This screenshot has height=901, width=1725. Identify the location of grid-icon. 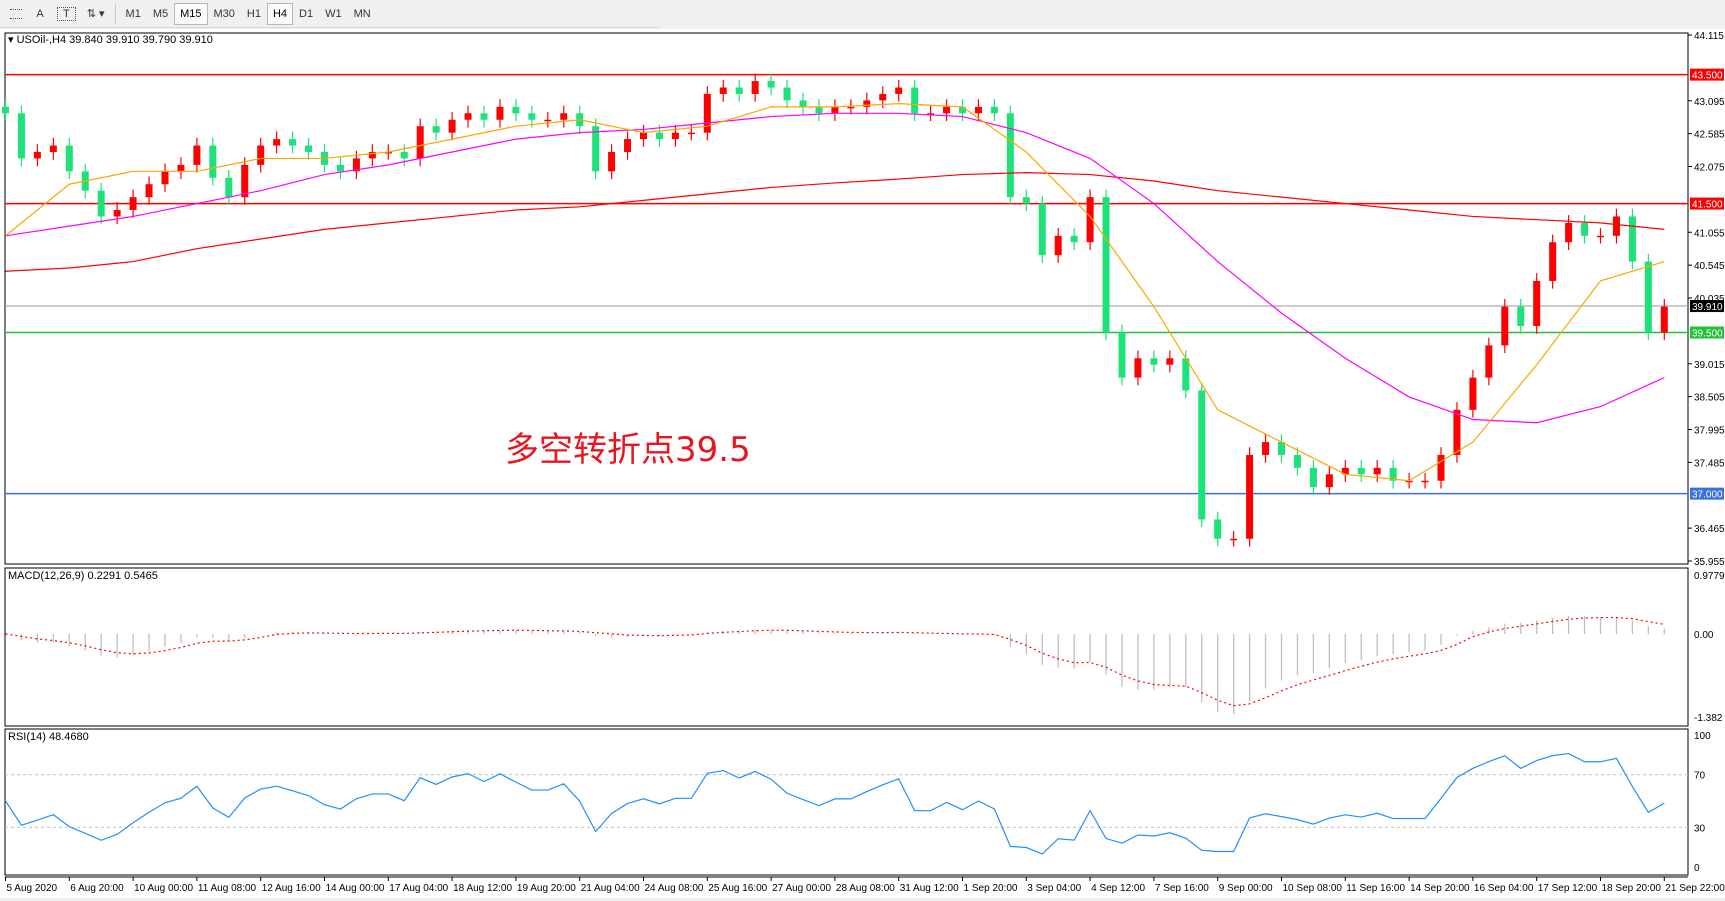
(16, 13).